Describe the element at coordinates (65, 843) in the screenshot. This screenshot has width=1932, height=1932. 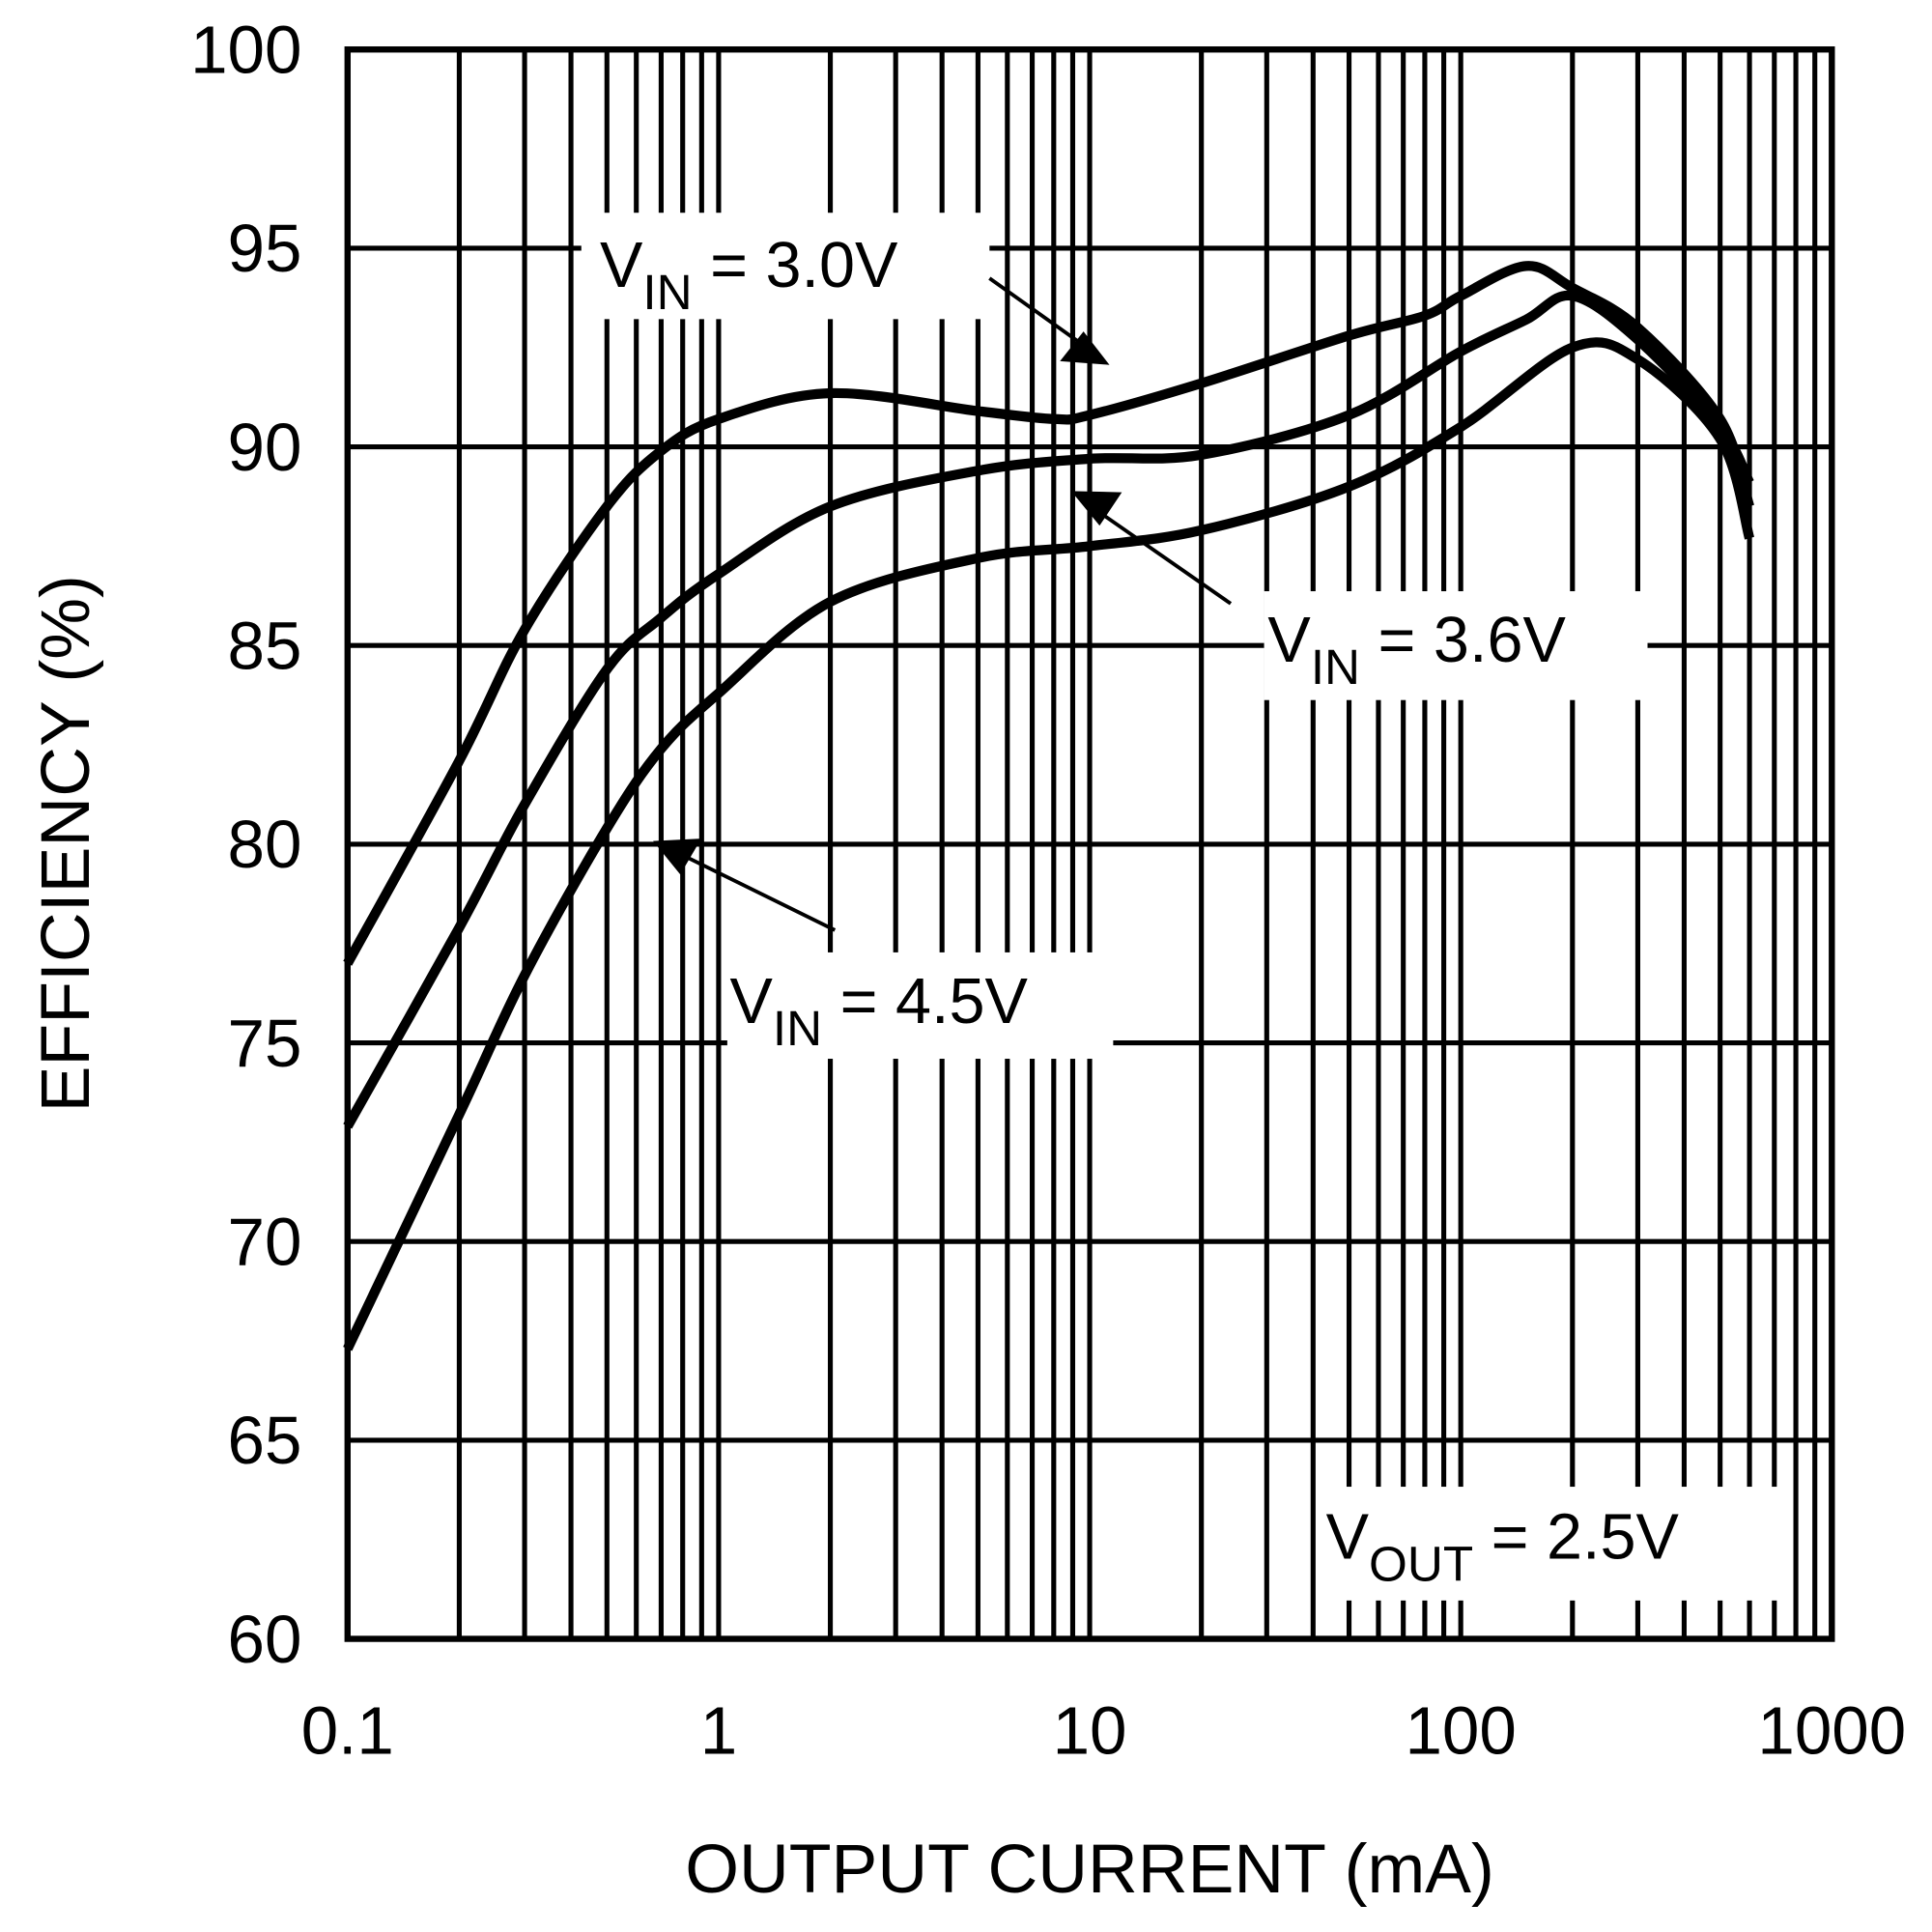
I see `y-axis-label: EFFICIENCY (%)` at that location.